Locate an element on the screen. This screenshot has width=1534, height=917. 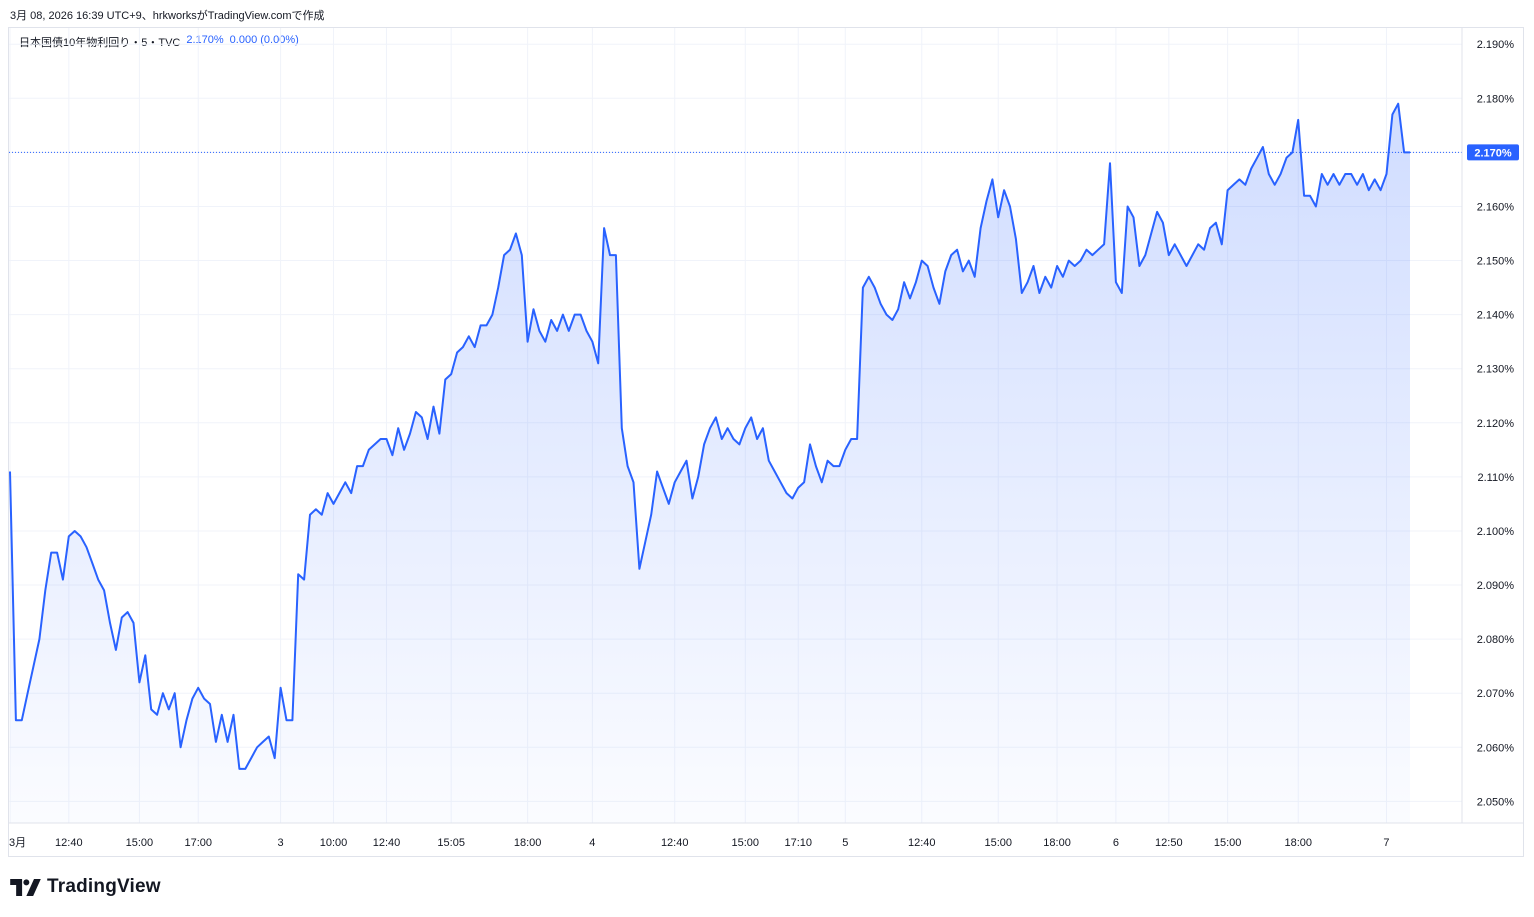
x-tick-label: 6 is located at coordinates (1116, 843).